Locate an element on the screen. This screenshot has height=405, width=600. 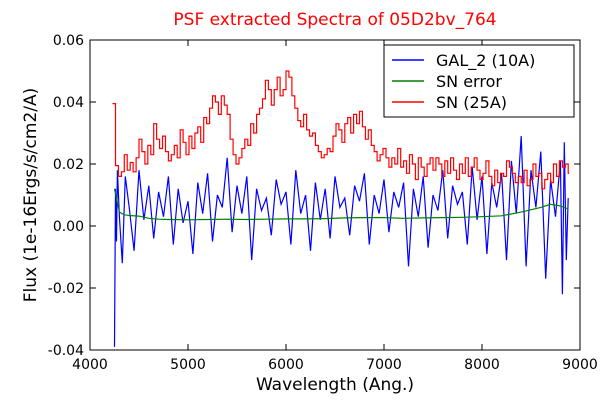
legend-label: SN error is located at coordinates (469, 81).